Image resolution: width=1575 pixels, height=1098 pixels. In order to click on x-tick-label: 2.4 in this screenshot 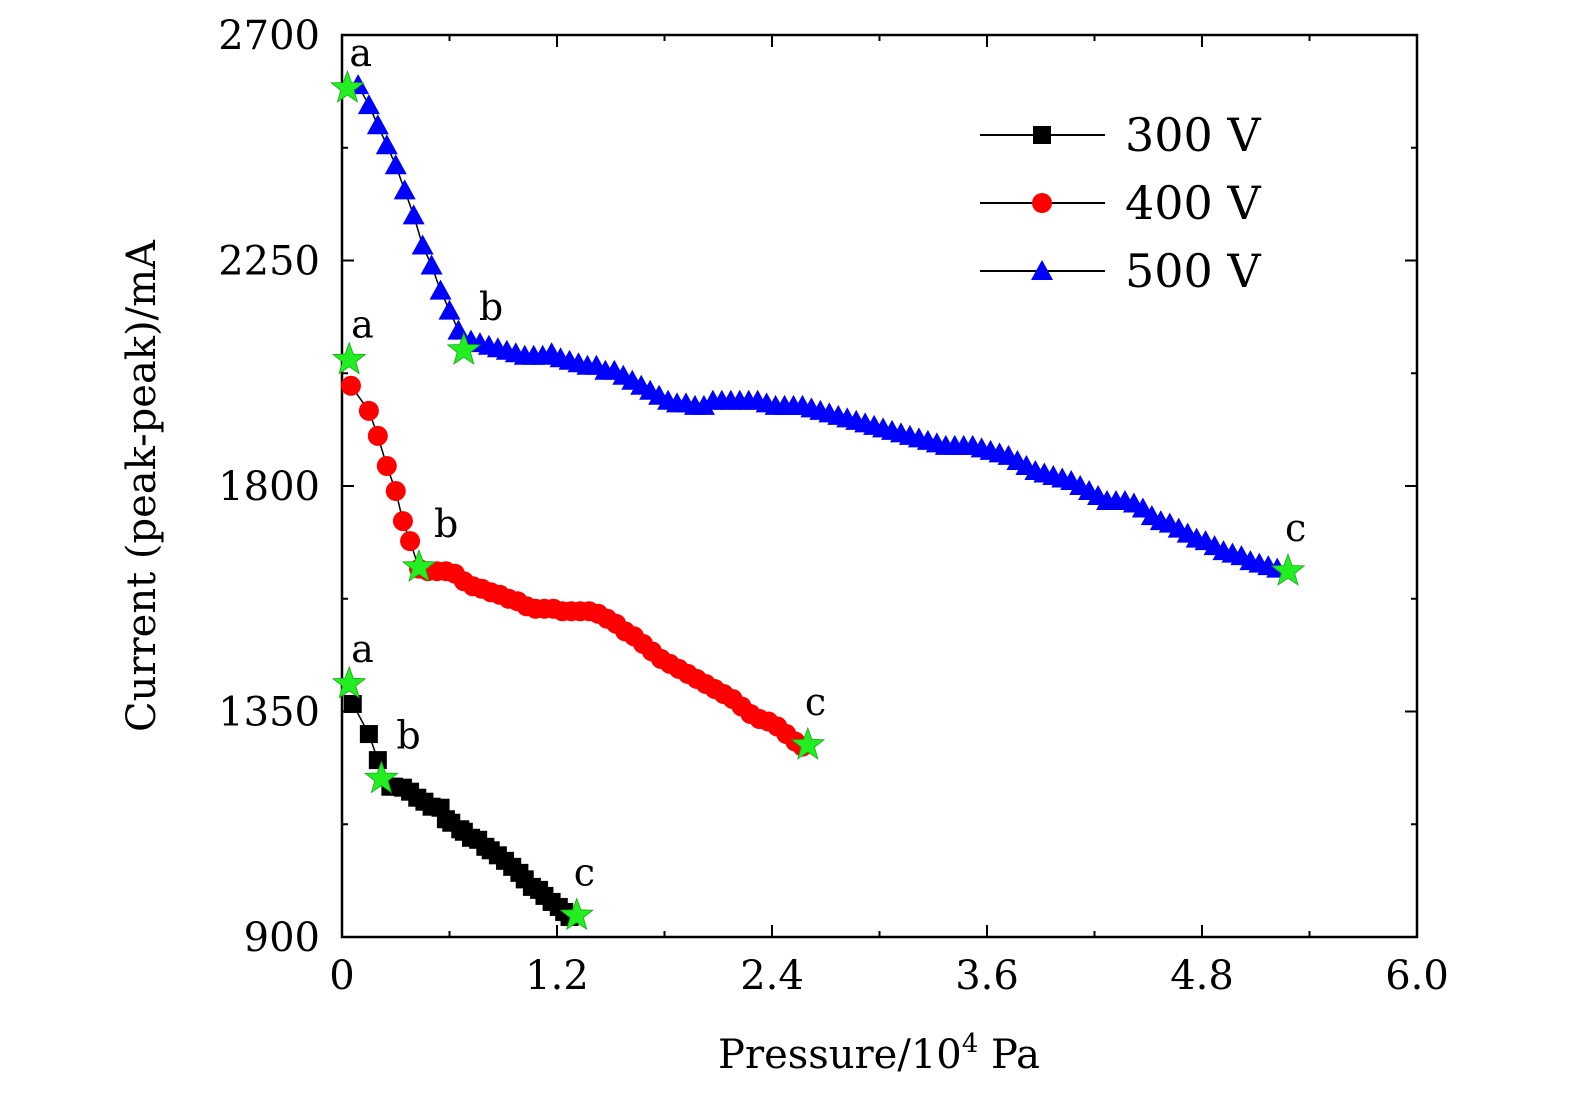, I will do `click(772, 976)`.